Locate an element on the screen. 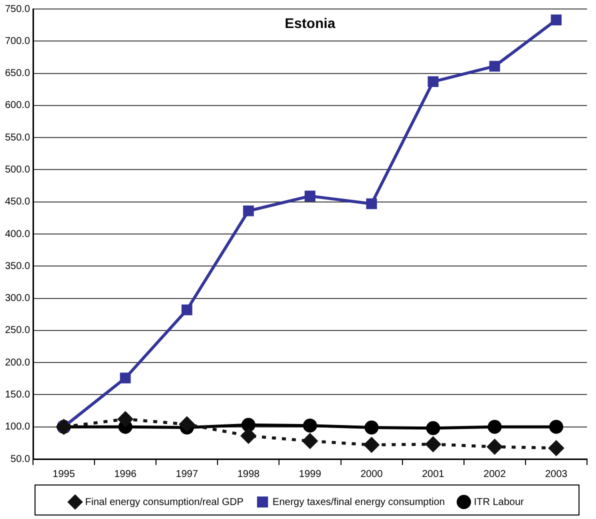  x-tick-label: 1999 is located at coordinates (310, 474).